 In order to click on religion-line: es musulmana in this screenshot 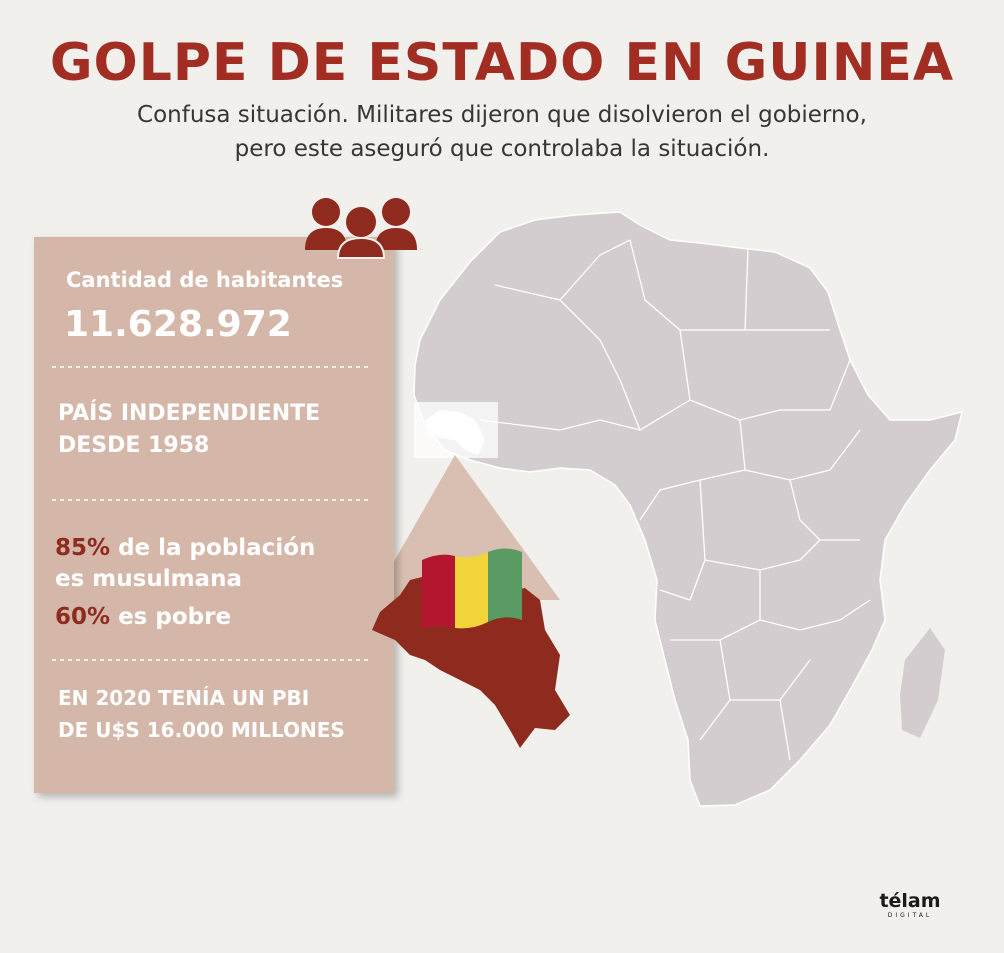, I will do `click(148, 579)`.